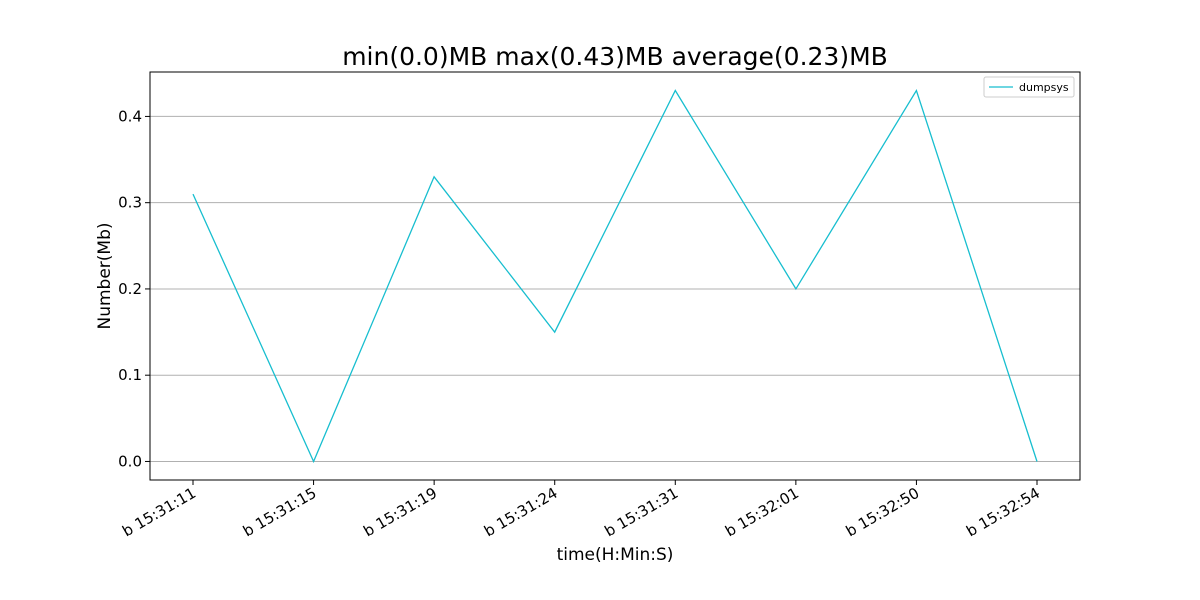 The width and height of the screenshot is (1200, 600). Describe the element at coordinates (521, 512) in the screenshot. I see `x-tick-label: b 15:31:24` at that location.